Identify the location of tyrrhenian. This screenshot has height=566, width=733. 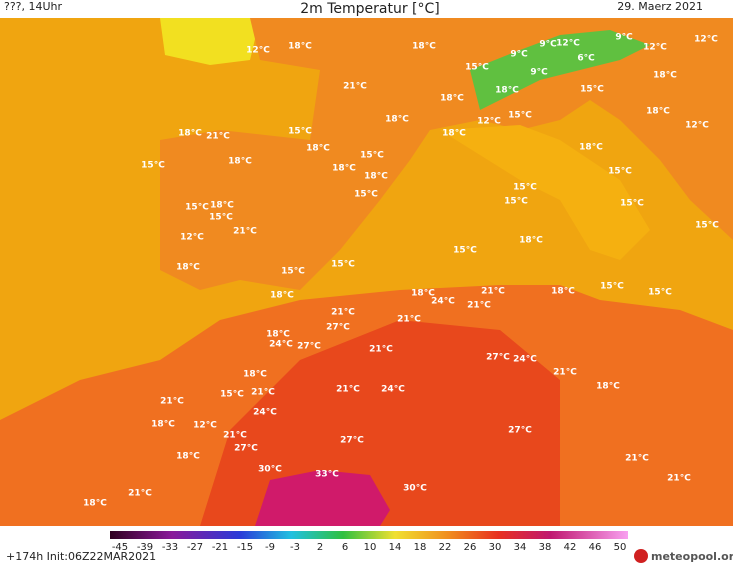
(545, 192).